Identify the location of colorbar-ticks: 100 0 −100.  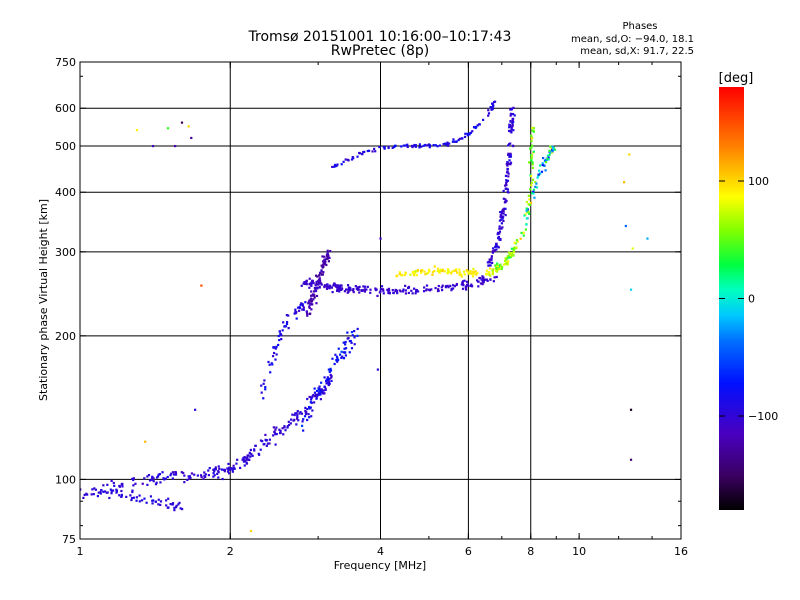
(748, 299).